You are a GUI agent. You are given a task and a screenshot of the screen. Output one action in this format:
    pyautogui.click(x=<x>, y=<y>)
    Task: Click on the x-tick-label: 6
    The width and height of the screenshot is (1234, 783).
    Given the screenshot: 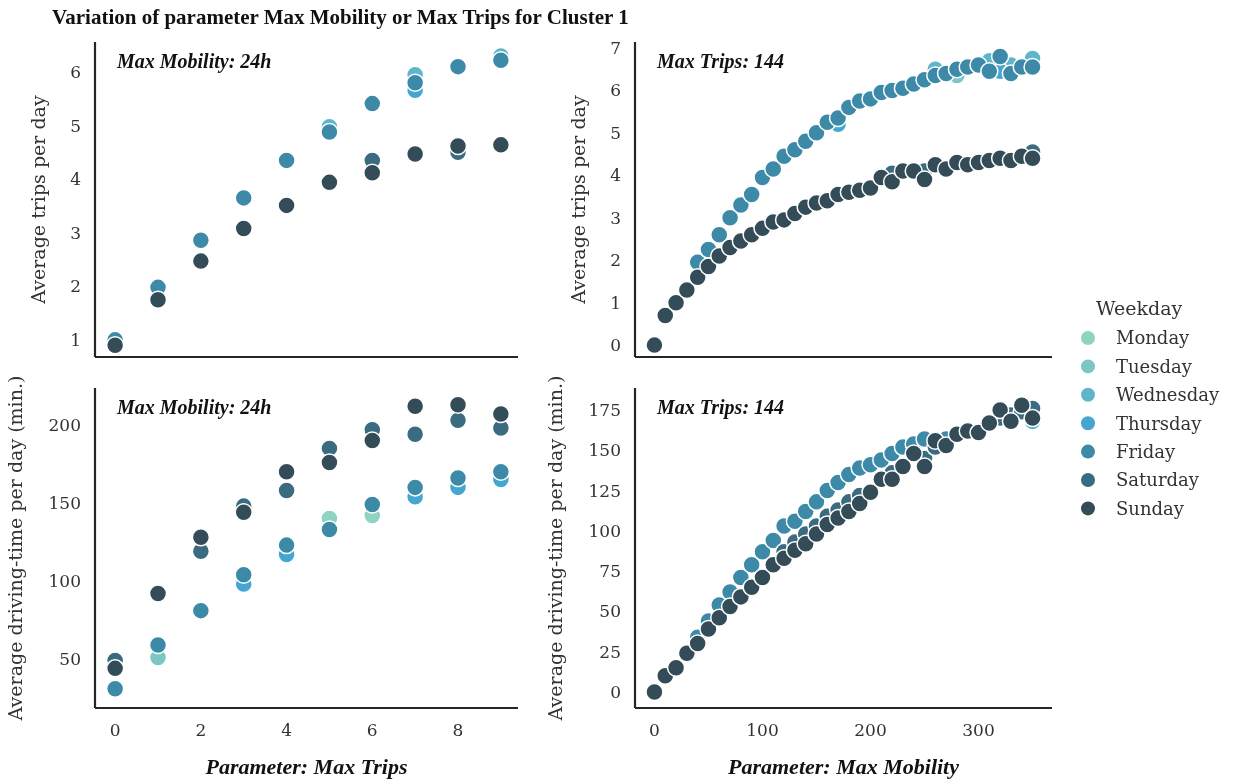 What is the action you would take?
    pyautogui.click(x=372, y=730)
    